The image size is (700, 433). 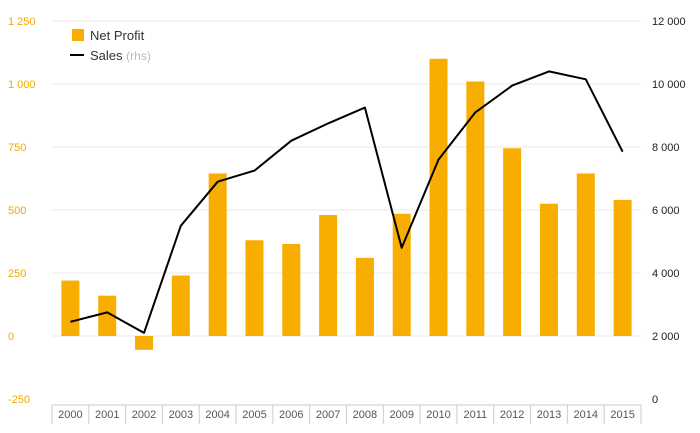 What do you see at coordinates (22, 22) in the screenshot?
I see `left-tick-label: 1 250` at bounding box center [22, 22].